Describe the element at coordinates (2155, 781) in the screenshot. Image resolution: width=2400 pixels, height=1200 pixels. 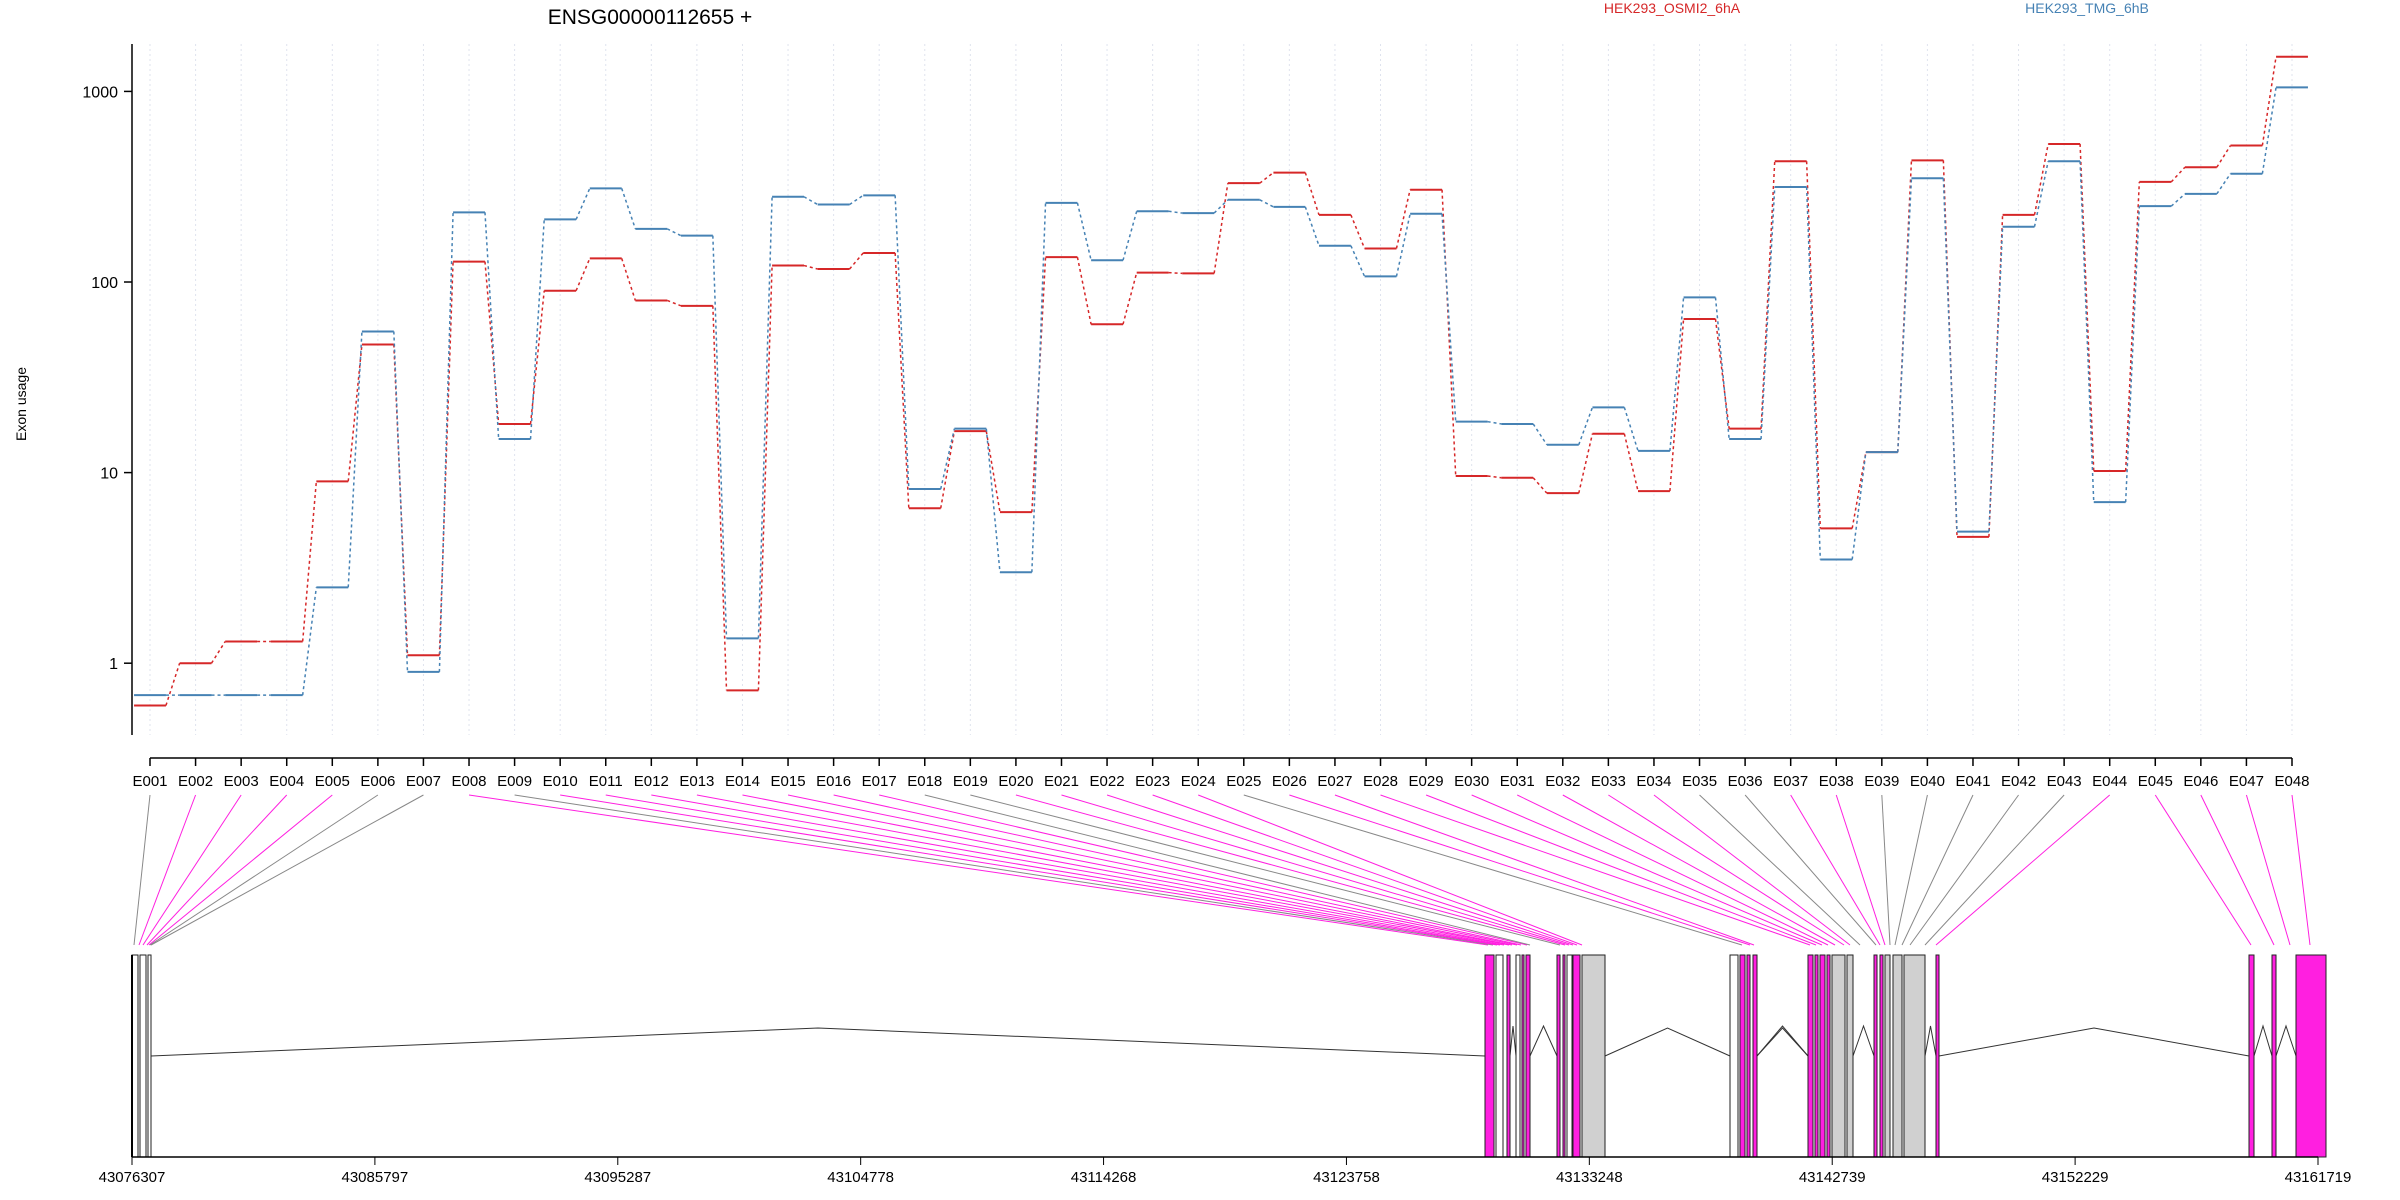
I see `x-tick-label: E045` at that location.